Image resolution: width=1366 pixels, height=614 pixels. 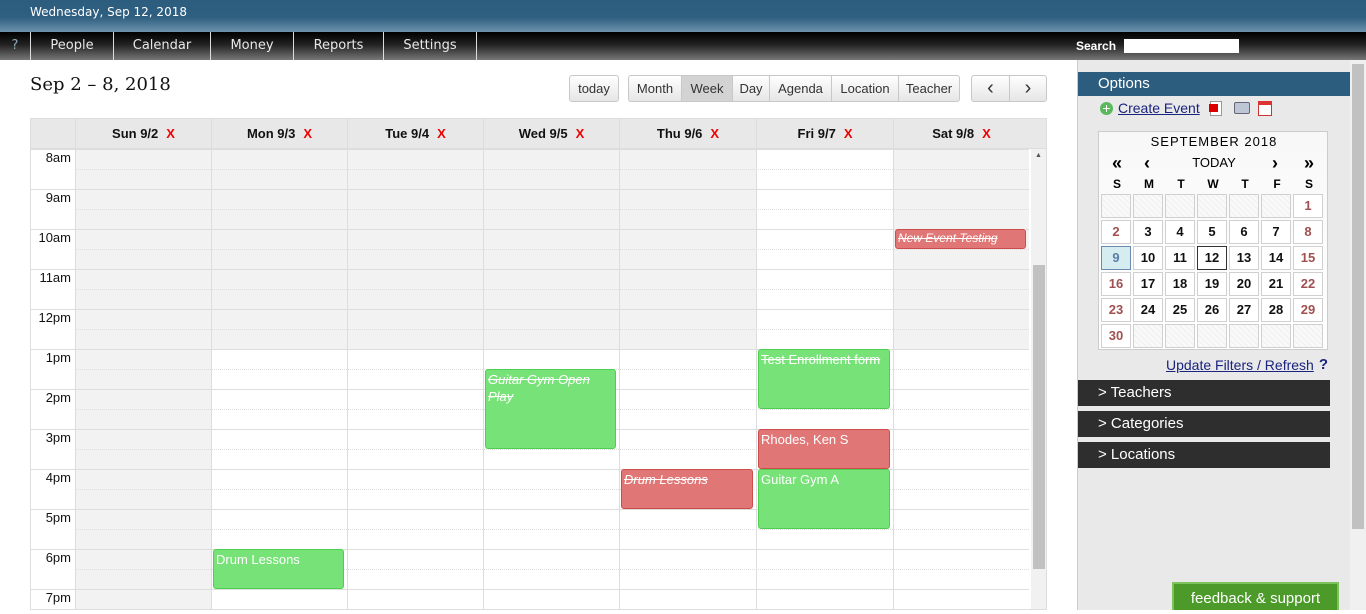 I want to click on mini-day: 12, so click(x=1212, y=258).